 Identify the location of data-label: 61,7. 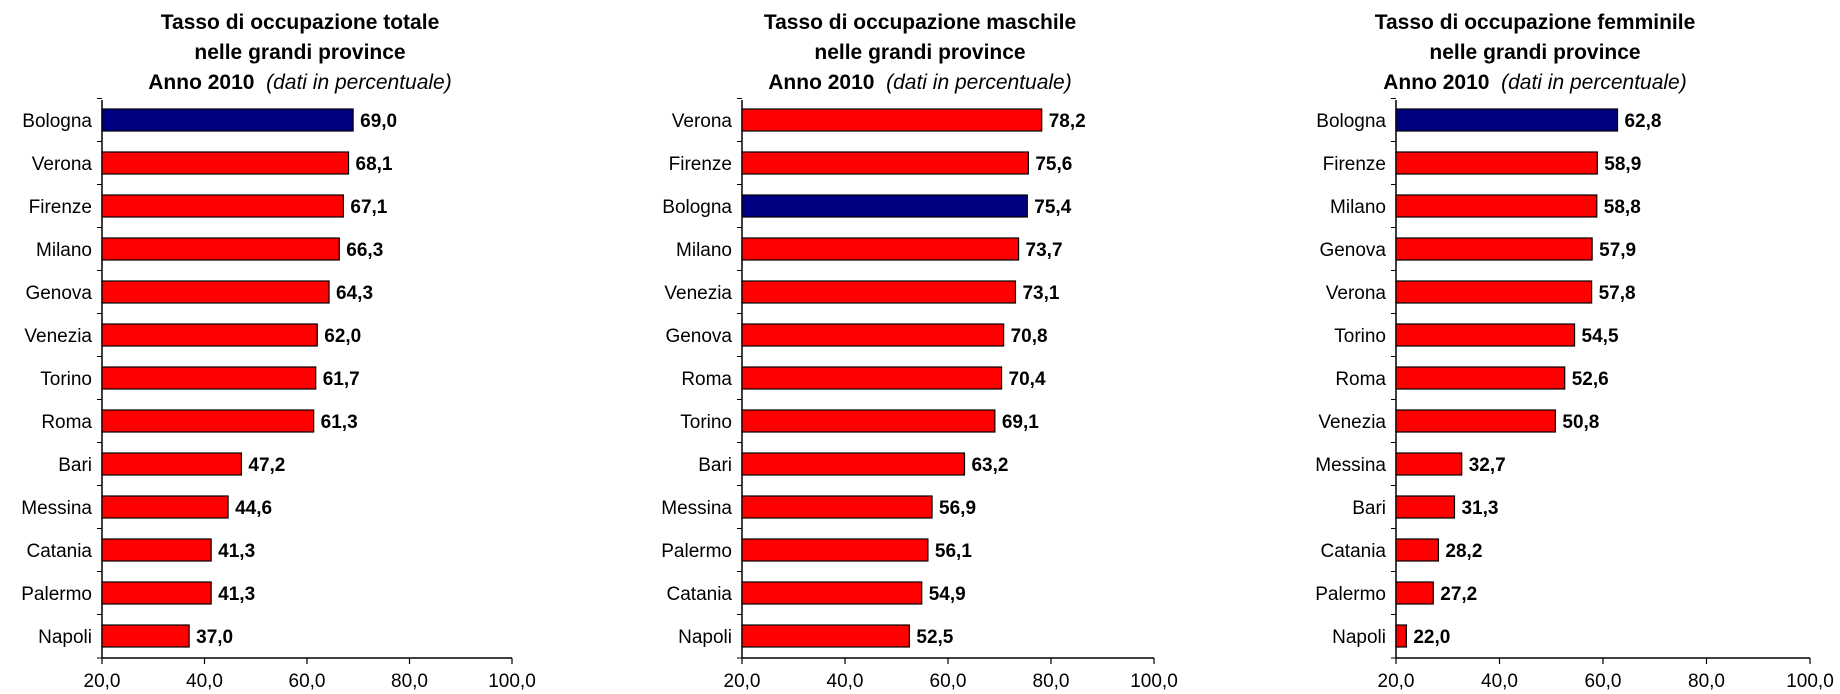
(341, 379).